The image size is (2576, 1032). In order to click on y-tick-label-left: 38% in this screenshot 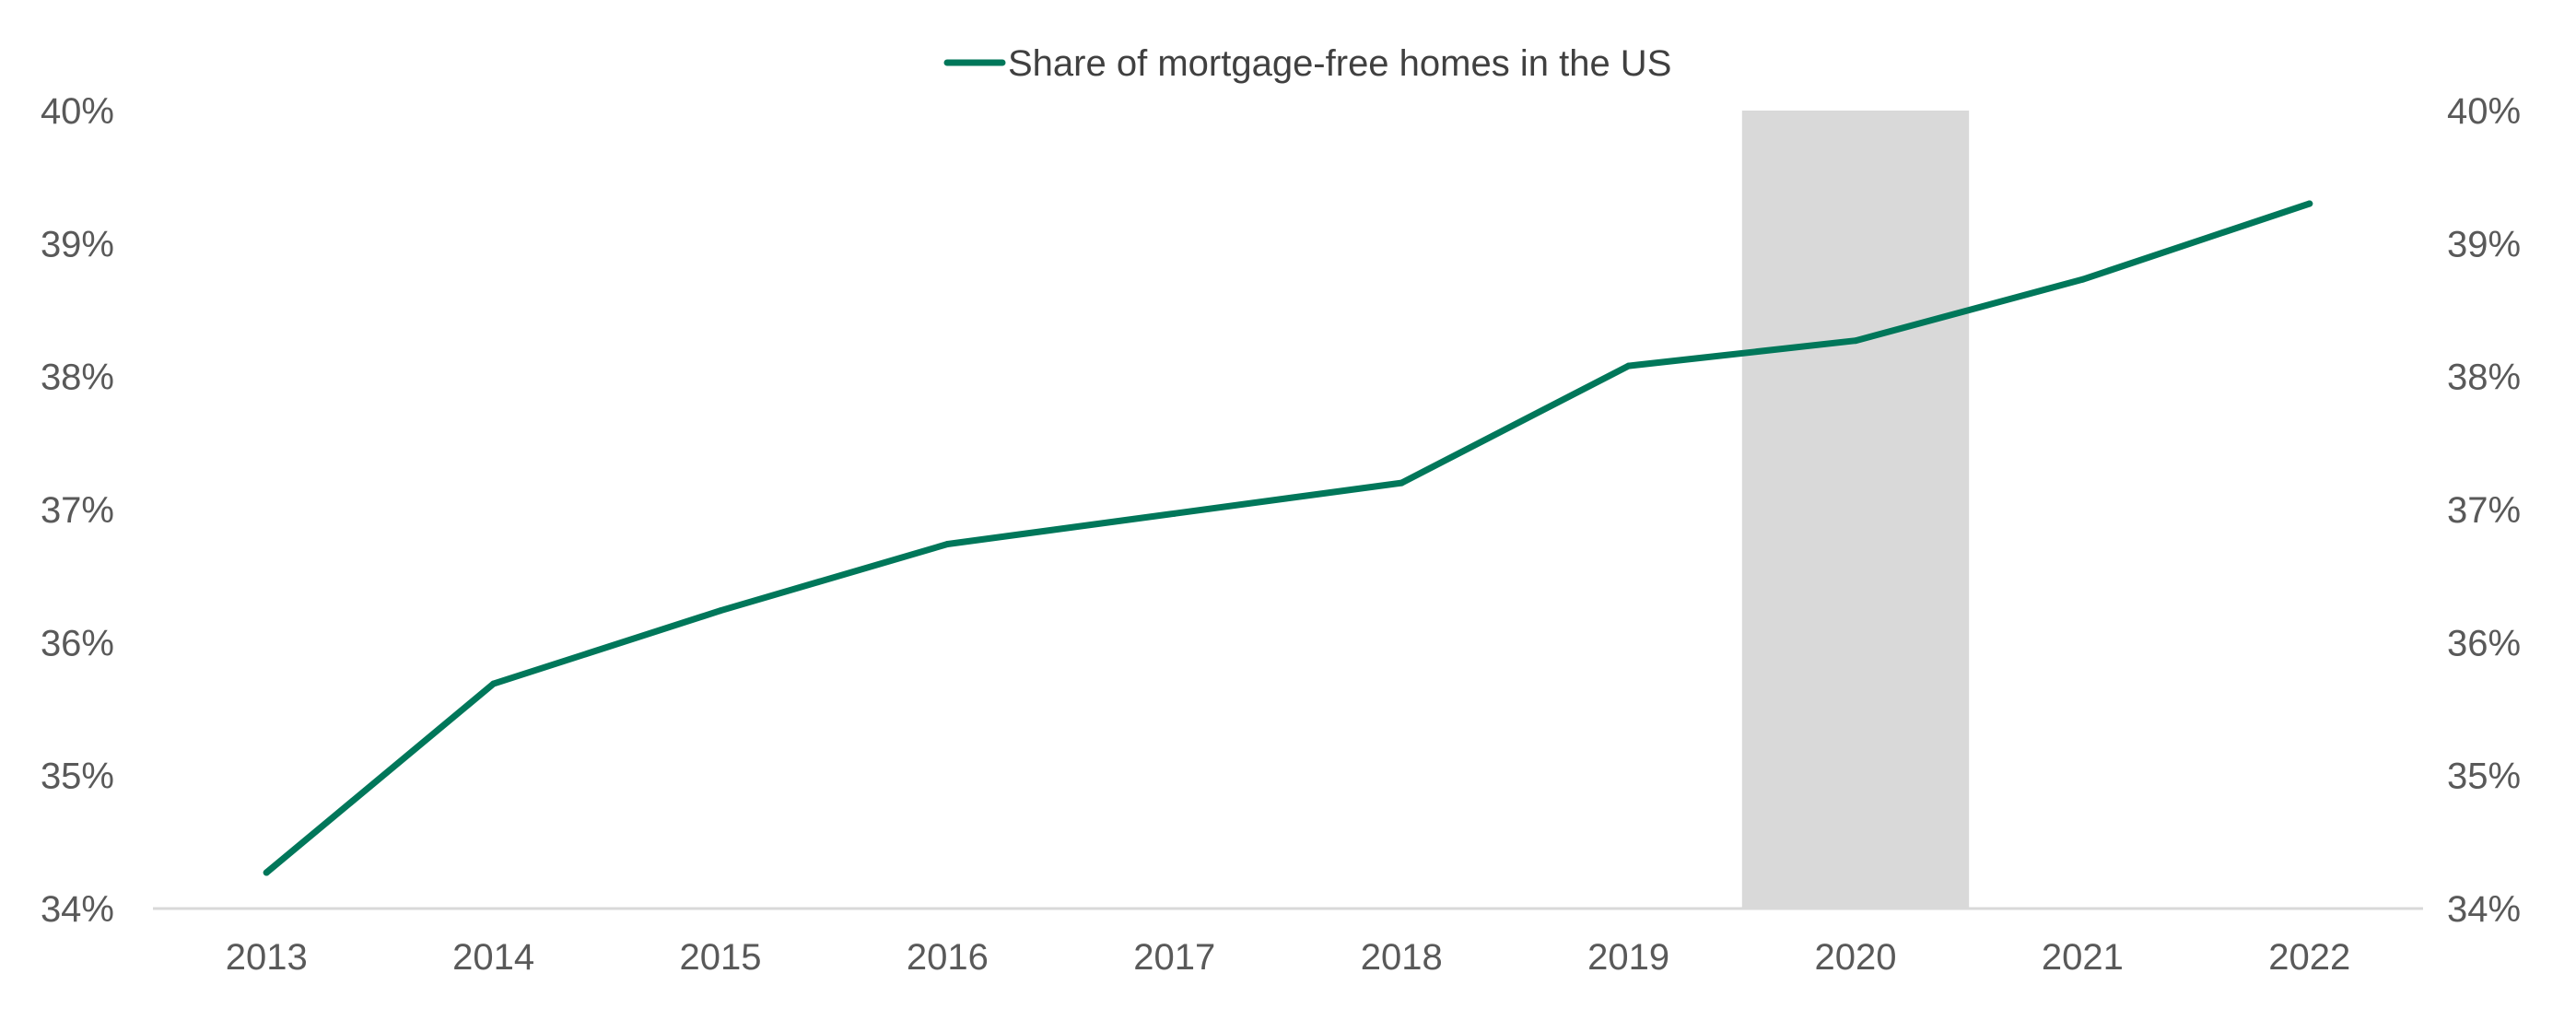, I will do `click(77, 378)`.